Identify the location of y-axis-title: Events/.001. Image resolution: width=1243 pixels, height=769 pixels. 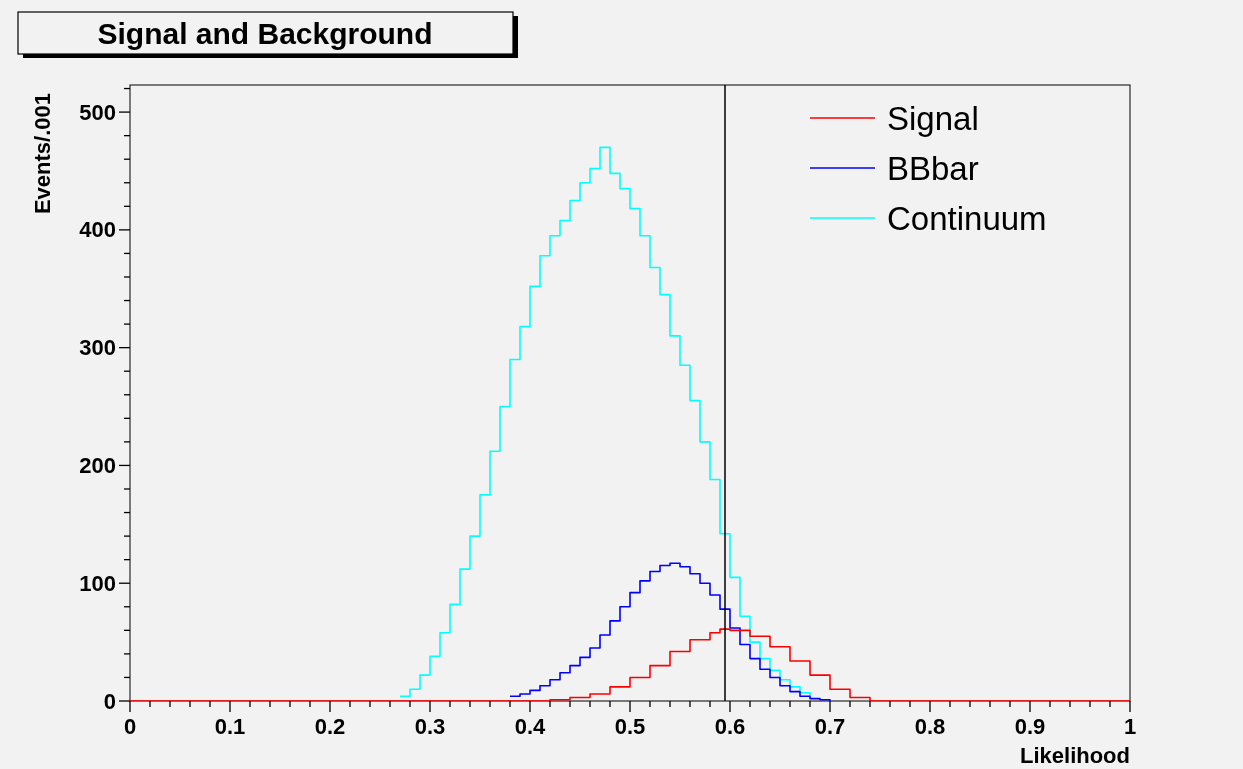
(42, 154).